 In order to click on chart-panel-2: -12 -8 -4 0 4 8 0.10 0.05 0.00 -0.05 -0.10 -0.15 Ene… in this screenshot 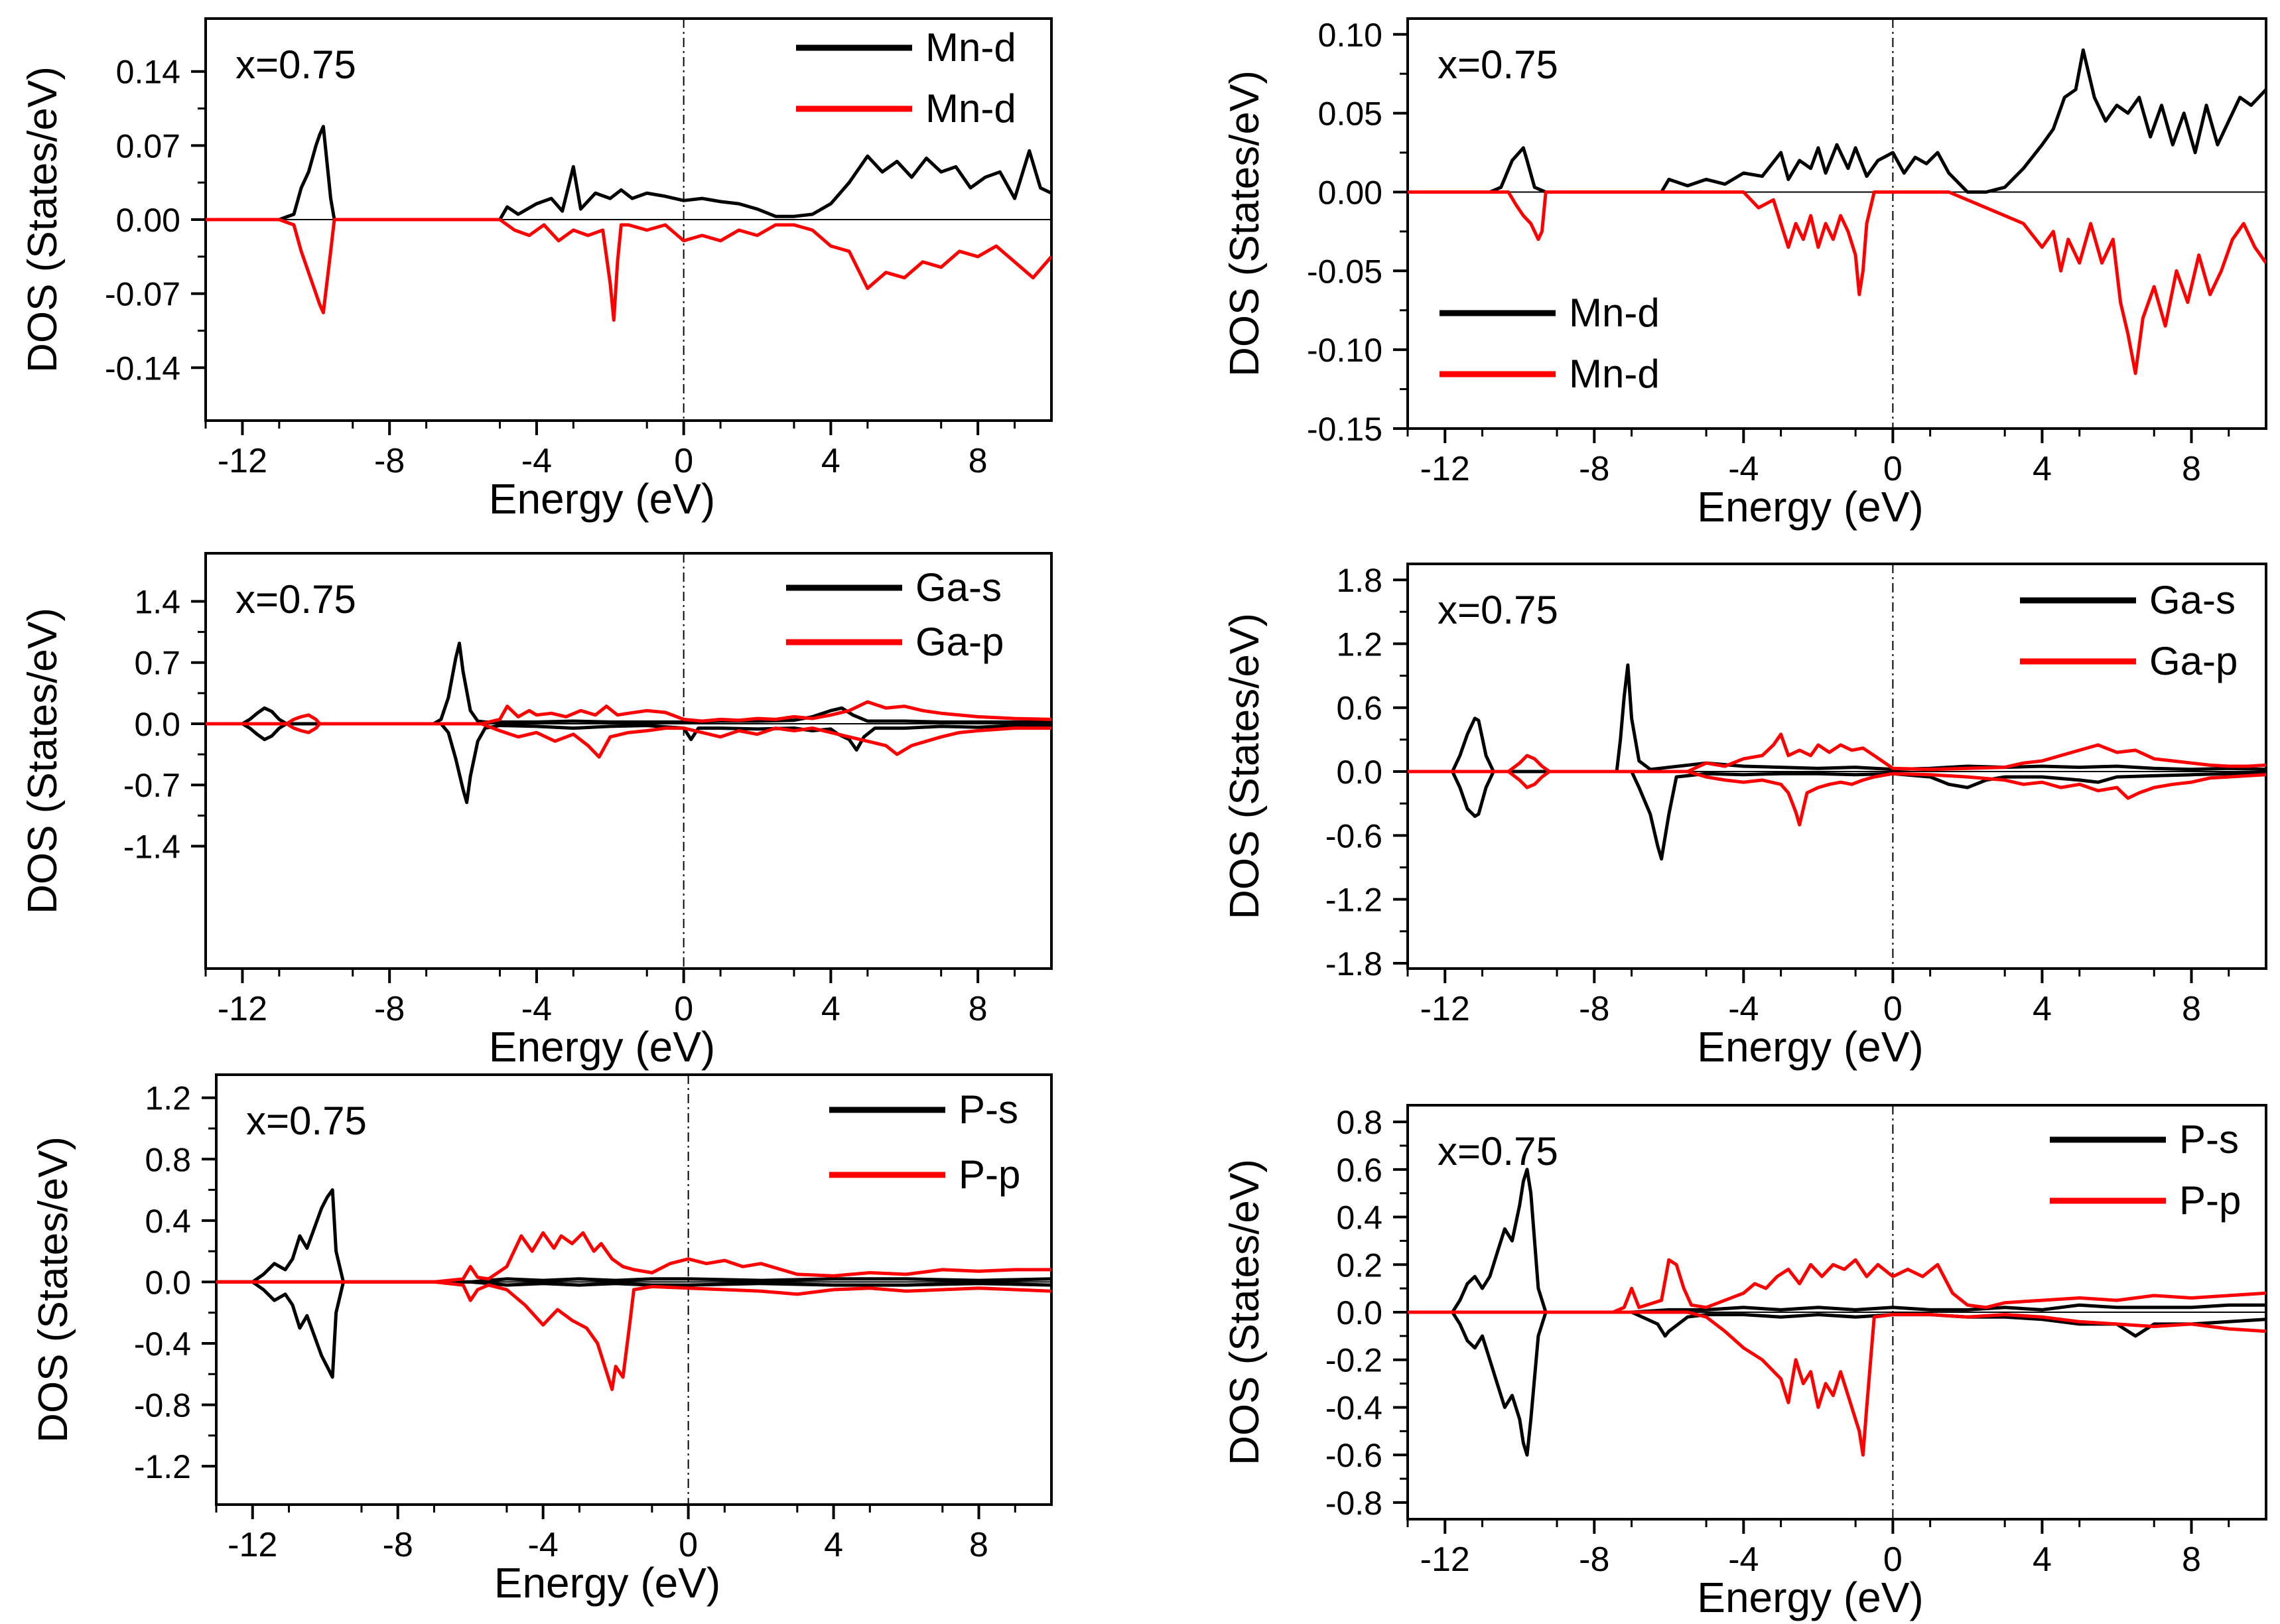, I will do `click(1745, 274)`.